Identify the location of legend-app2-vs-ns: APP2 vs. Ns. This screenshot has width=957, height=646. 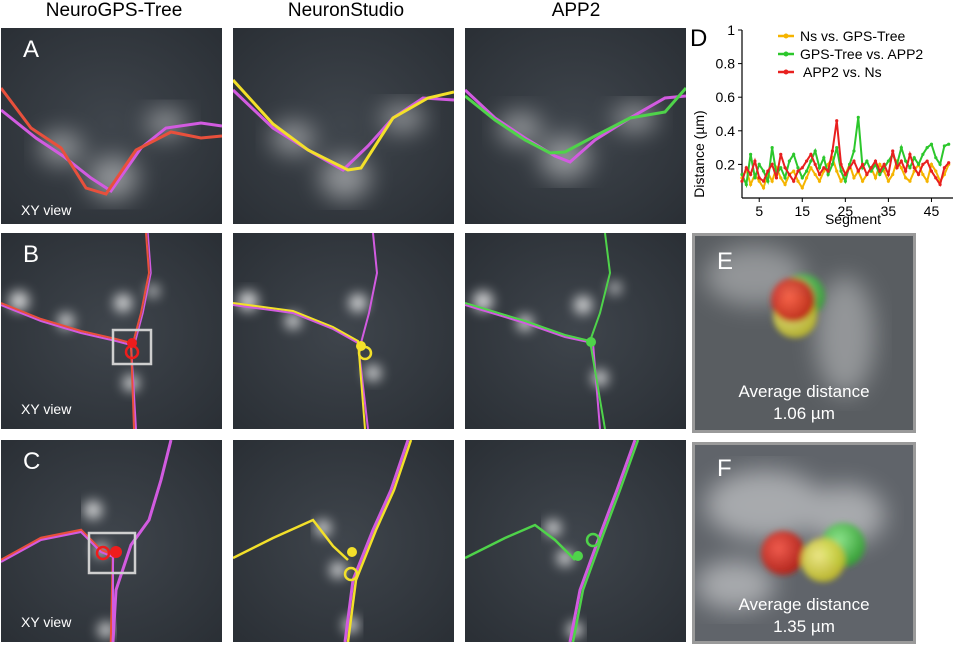
(842, 72).